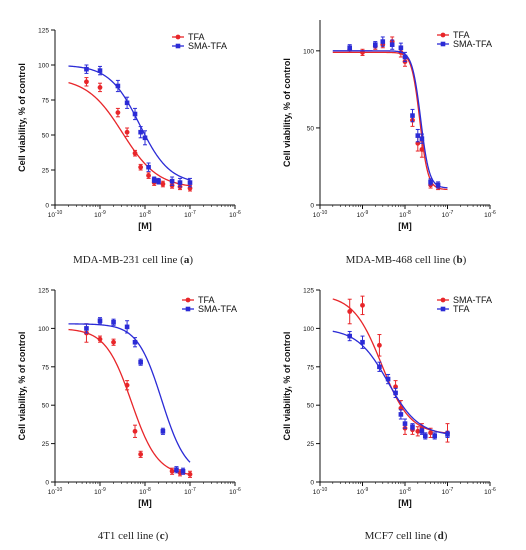  What do you see at coordinates (311, 367) in the screenshot?
I see `y-tick-label: 75` at bounding box center [311, 367].